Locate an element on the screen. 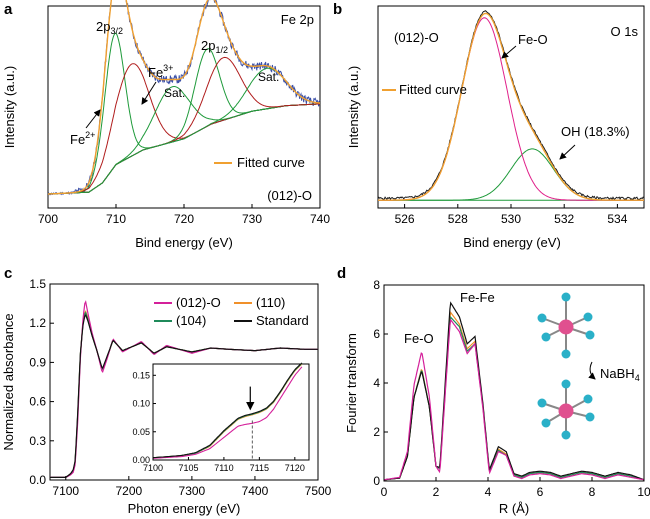 The width and height of the screenshot is (650, 519). panel-b-ylabel: Intensity (a.u.) is located at coordinates (353, 107).